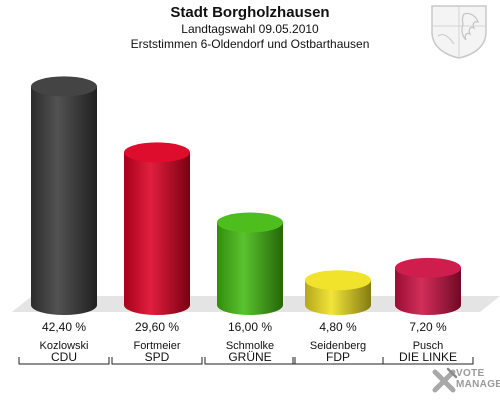 The width and height of the screenshot is (500, 400). What do you see at coordinates (250, 12) in the screenshot?
I see `chart-title: Stadt Borgholzhausen` at bounding box center [250, 12].